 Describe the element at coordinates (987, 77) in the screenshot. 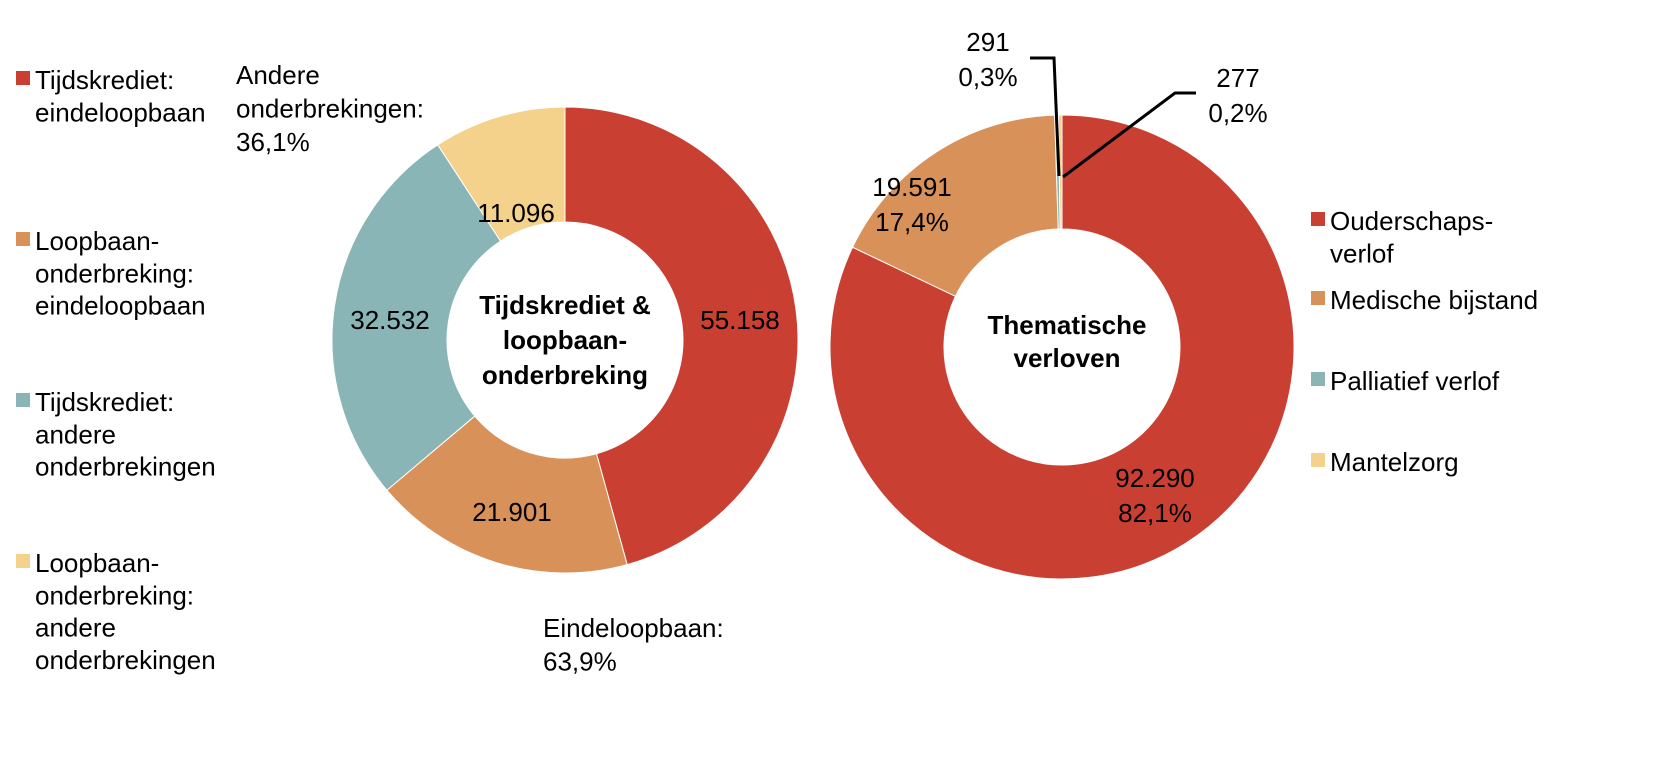

I see `data-label-percent: 0,3%` at that location.